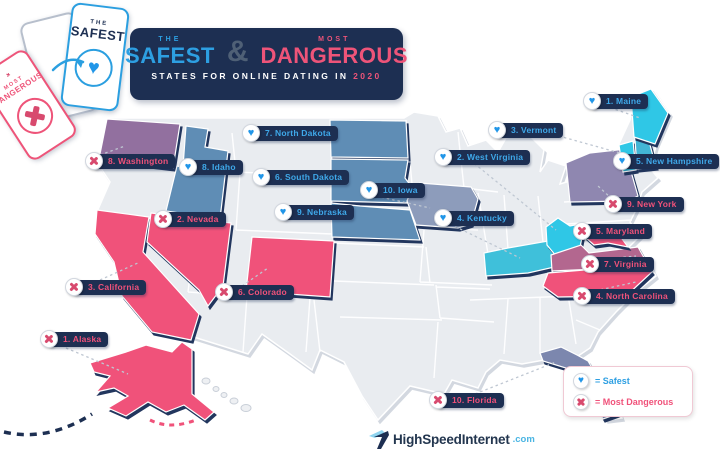 The width and height of the screenshot is (720, 460). I want to click on map-label-north-dakota: ♥ 7. North Dakota, so click(290, 133).